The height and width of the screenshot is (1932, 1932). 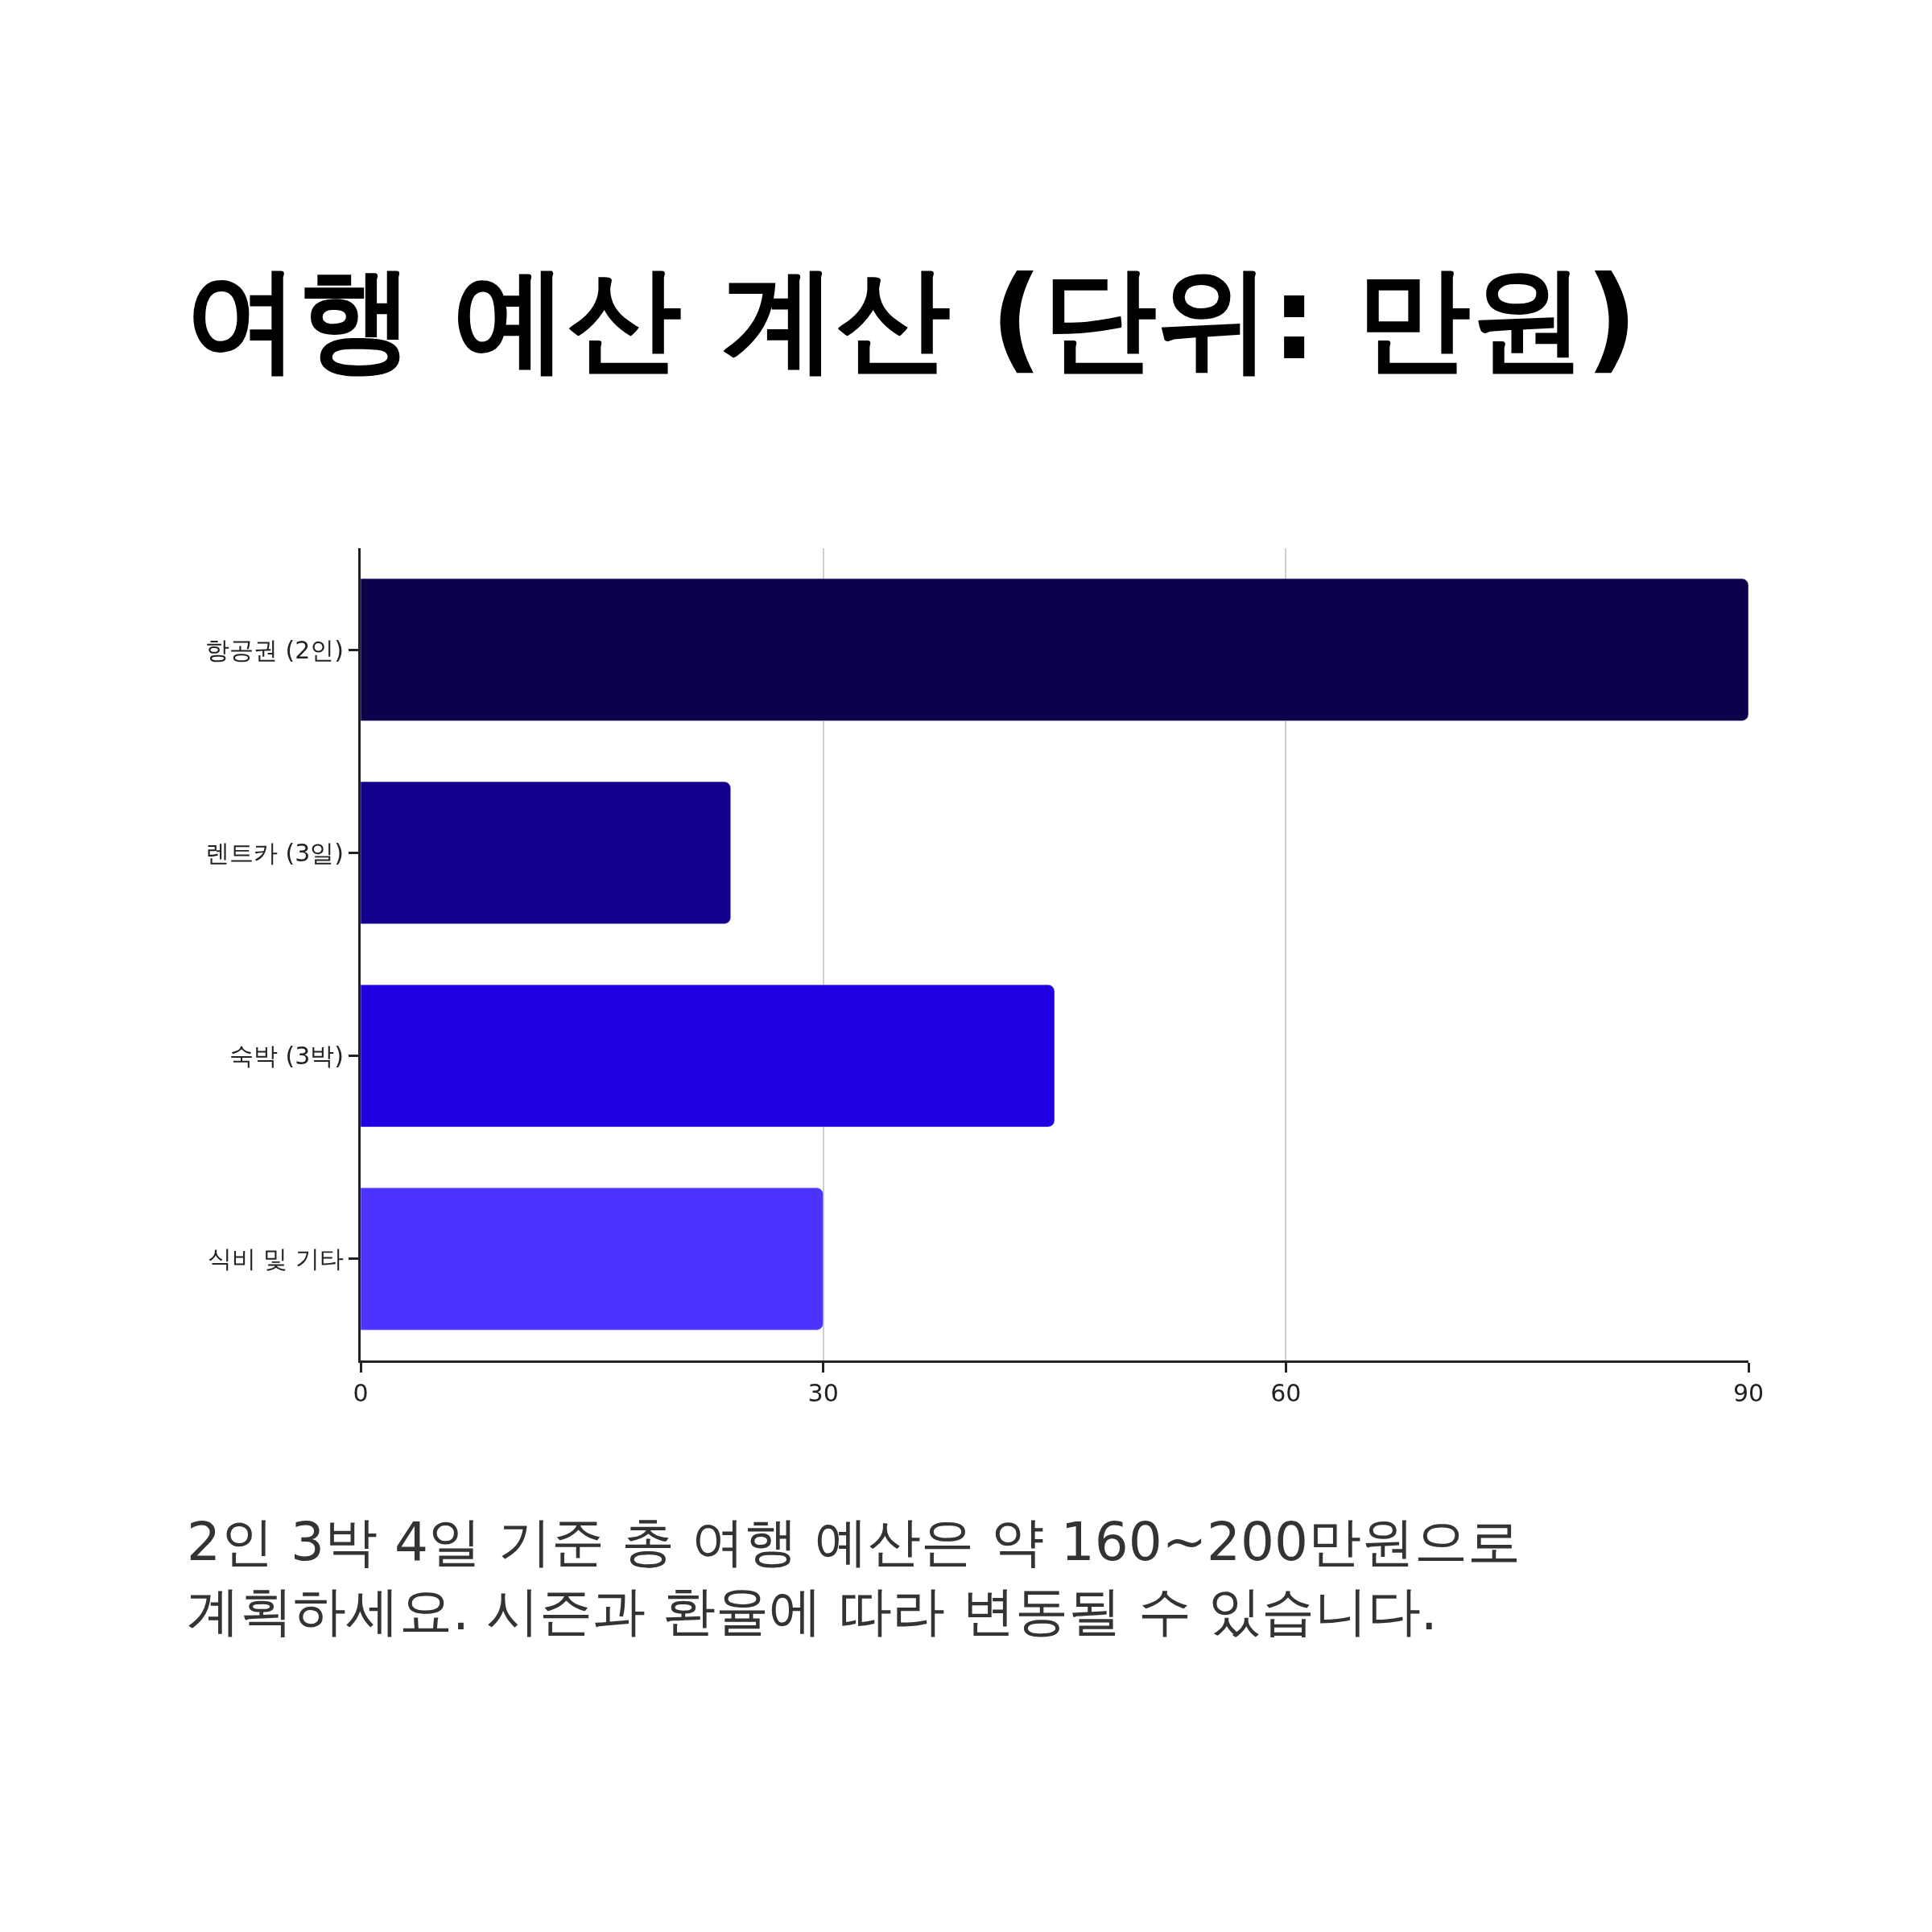 I want to click on x-tick-label: 90, so click(x=1748, y=1393).